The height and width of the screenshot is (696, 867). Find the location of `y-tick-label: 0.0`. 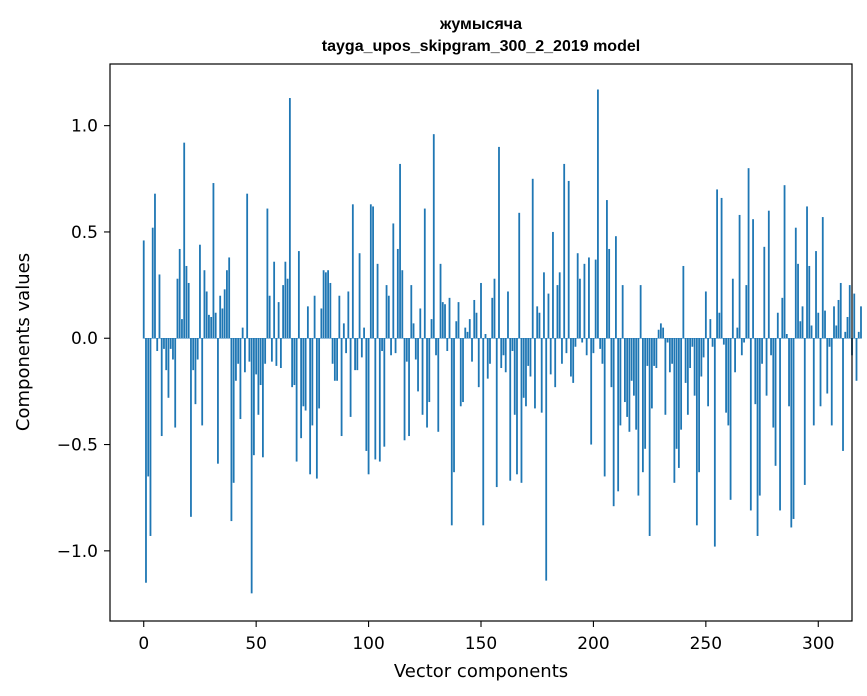

y-tick-label: 0.0 is located at coordinates (84, 339).